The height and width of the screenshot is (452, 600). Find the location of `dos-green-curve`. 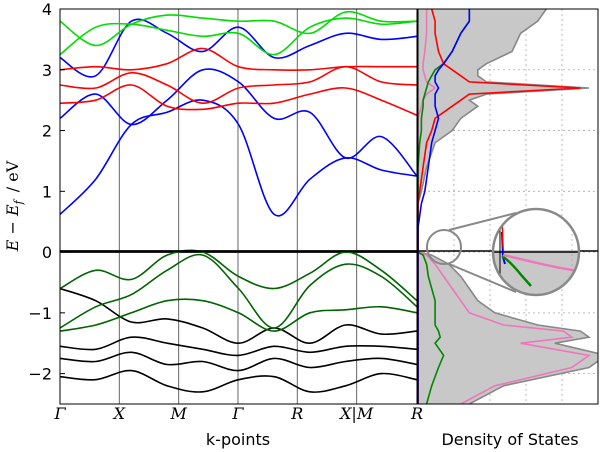

dos-green-curve is located at coordinates (444, 206).